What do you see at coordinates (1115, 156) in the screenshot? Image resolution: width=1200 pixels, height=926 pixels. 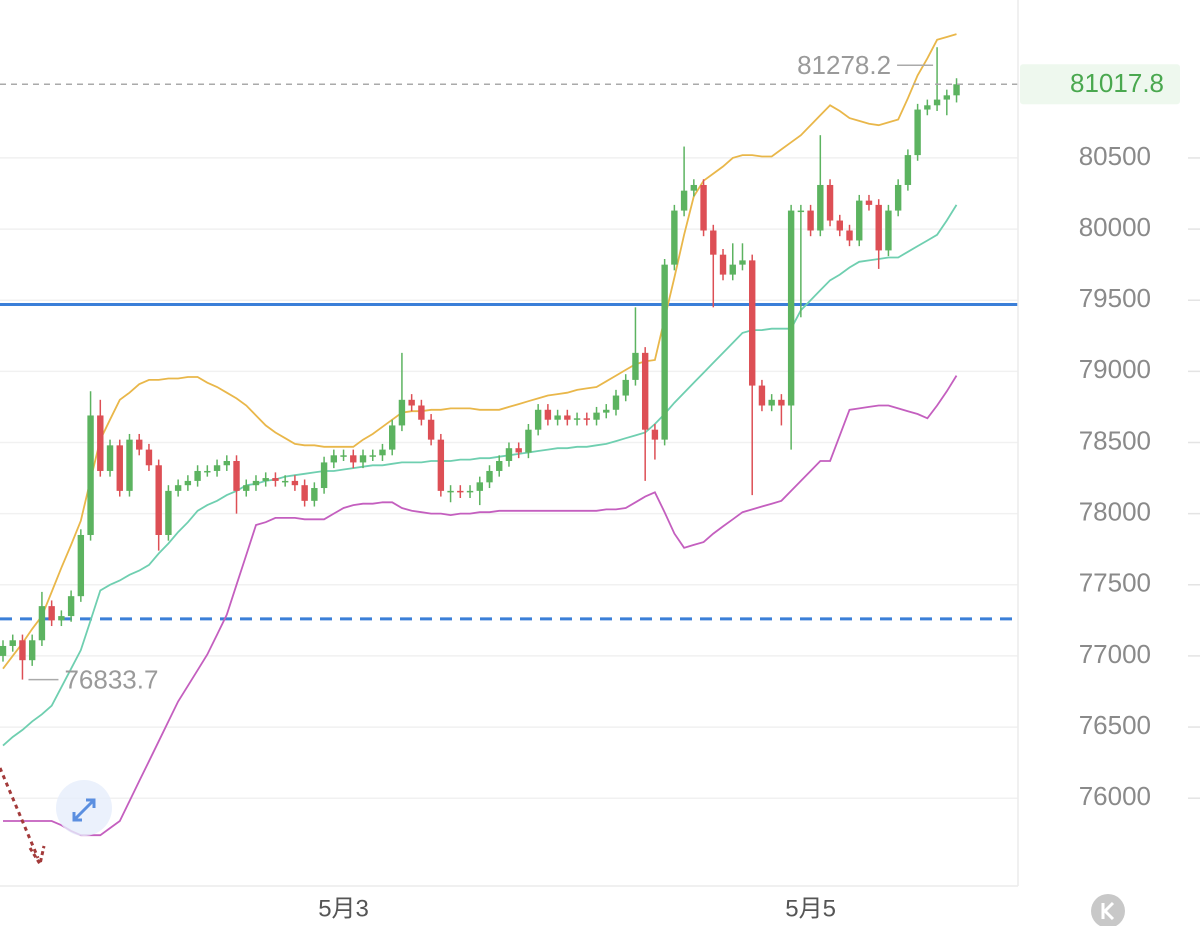 I see `y-tick-label: 80500` at bounding box center [1115, 156].